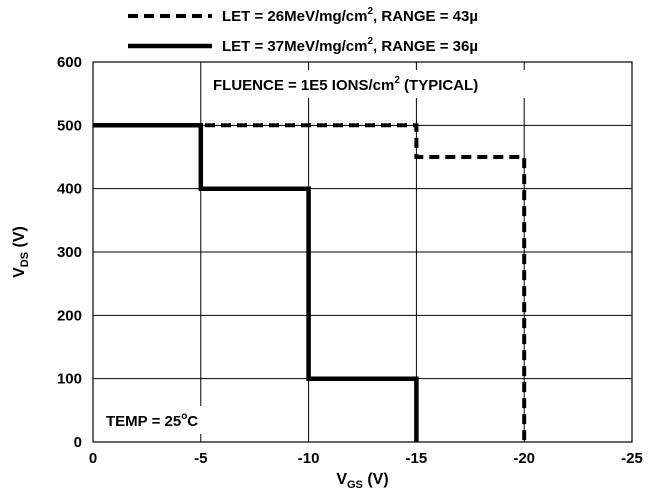 This screenshot has height=493, width=648. I want to click on y-axis-title-sub: DS, so click(25, 259).